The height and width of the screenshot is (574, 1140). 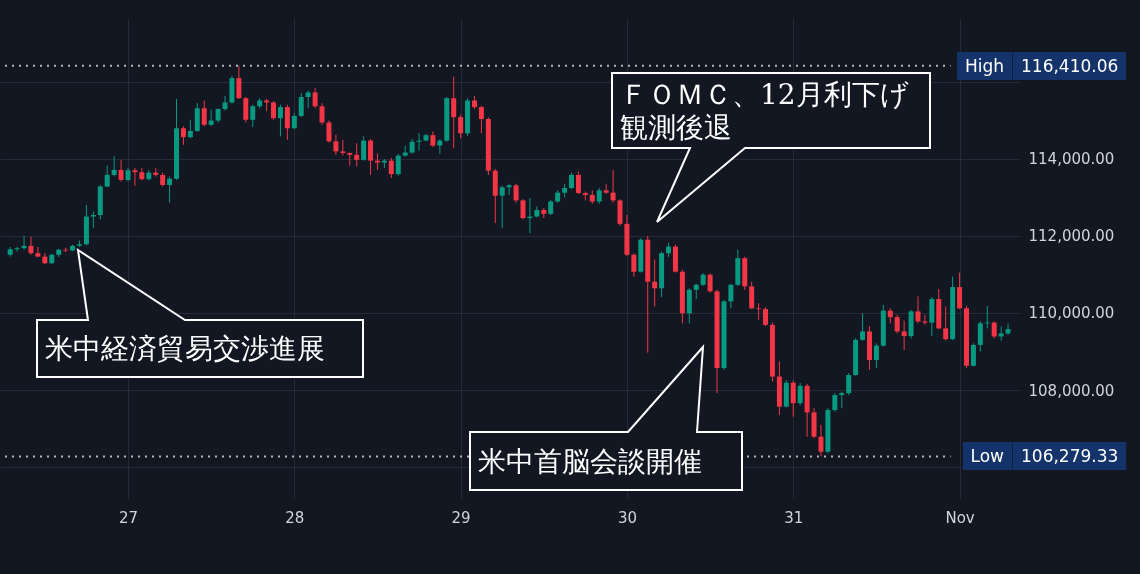 I want to click on x-tick-label: Nov, so click(x=960, y=517).